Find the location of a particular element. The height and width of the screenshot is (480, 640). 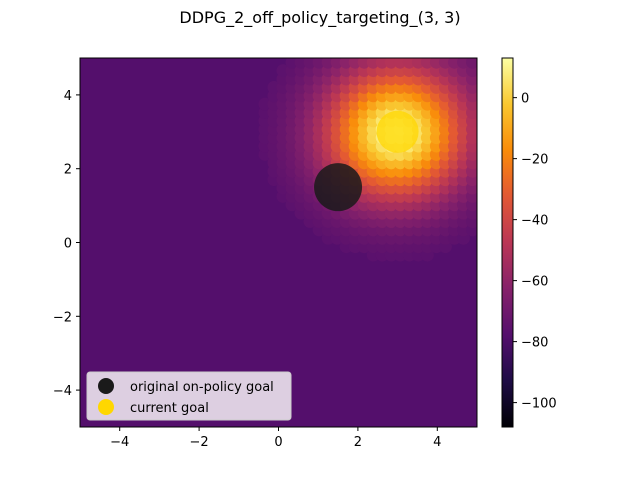

x-tick-label: 2 is located at coordinates (358, 442).